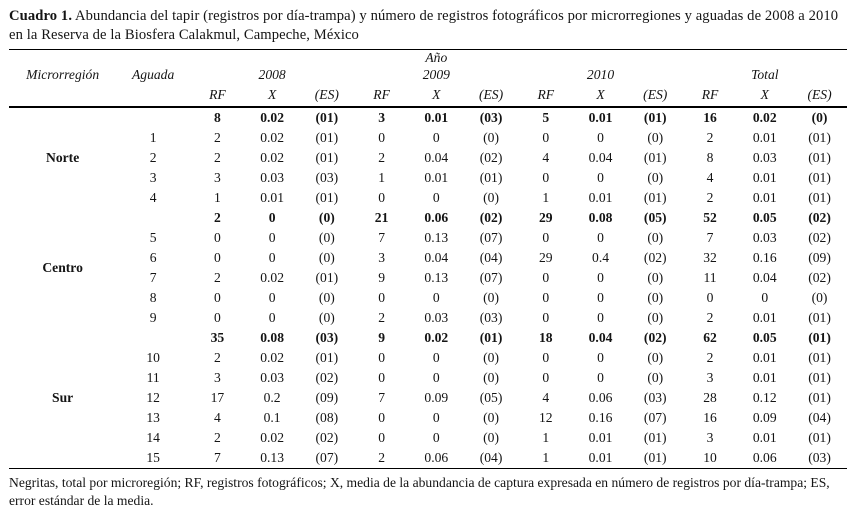 Image resolution: width=856 pixels, height=511 pixels. Describe the element at coordinates (436, 58) in the screenshot. I see `anio-header: Año` at that location.